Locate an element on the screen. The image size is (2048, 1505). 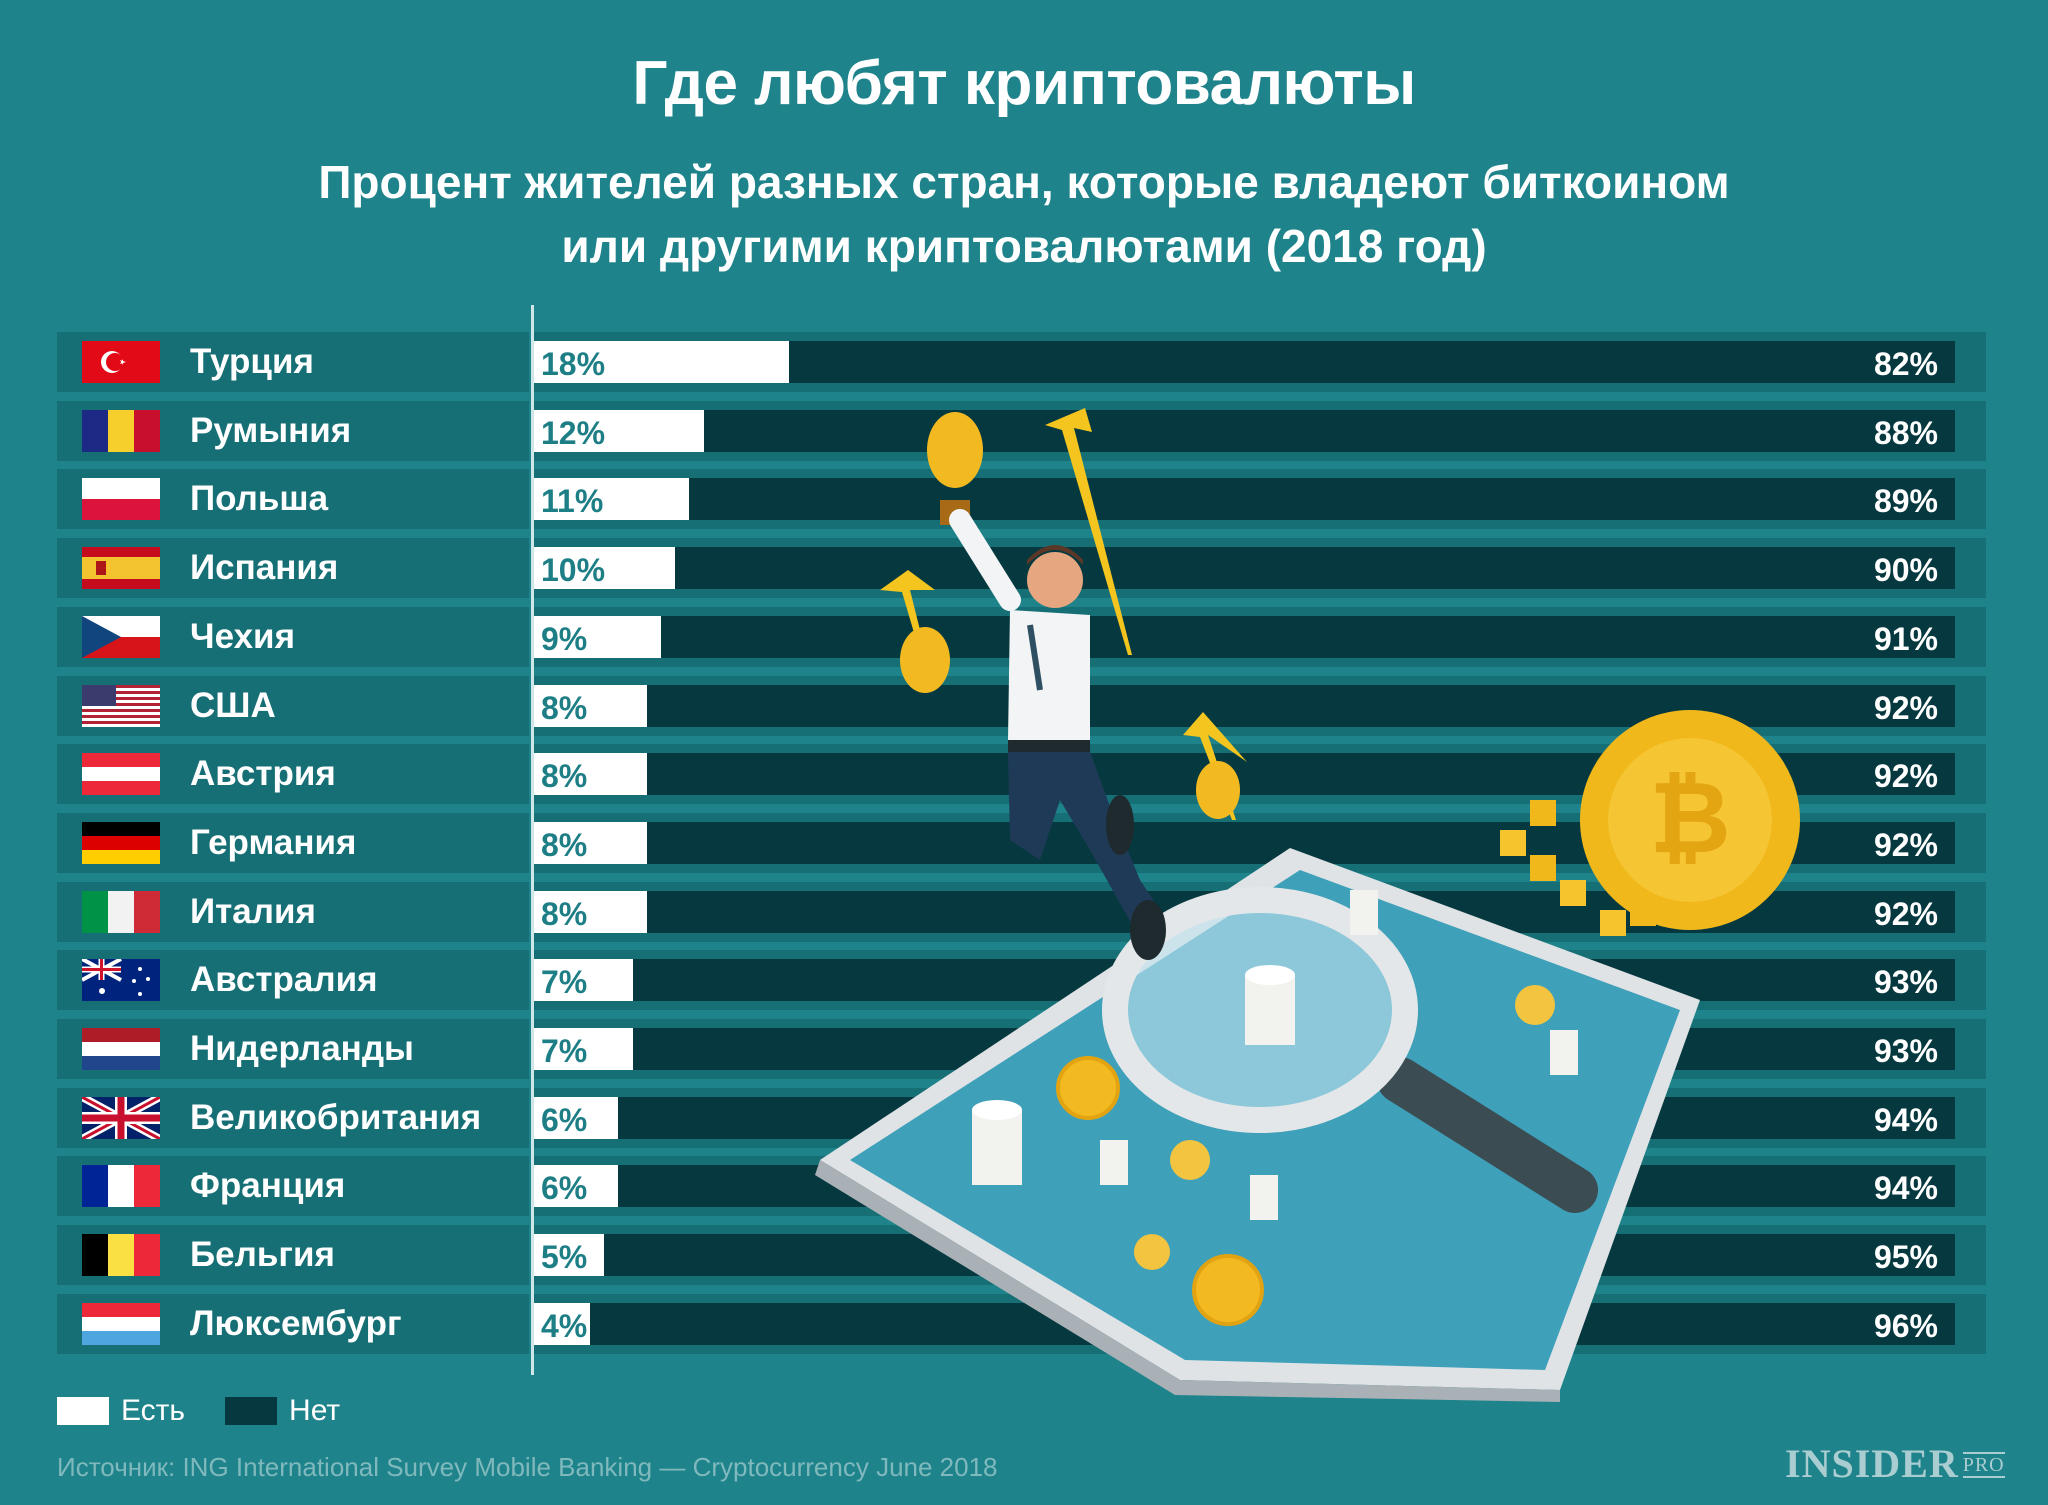
country-label: Румыния is located at coordinates (271, 430).